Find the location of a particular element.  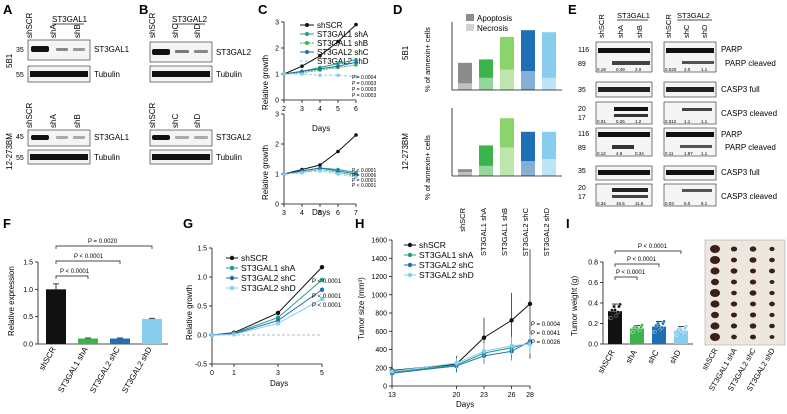

band-label: ST3GAL2 is located at coordinates (234, 137).